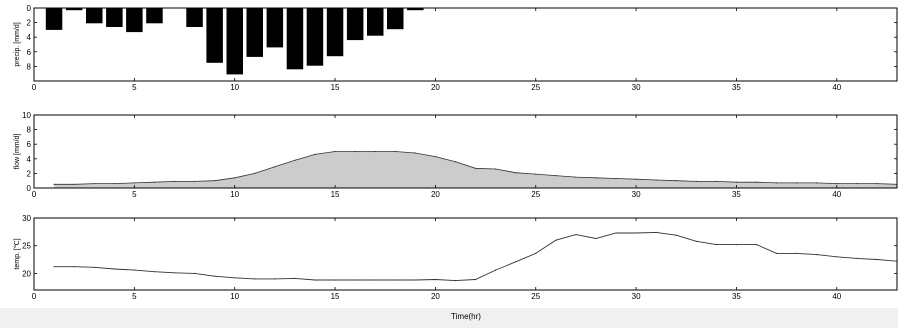 The height and width of the screenshot is (328, 898). What do you see at coordinates (26, 273) in the screenshot?
I see `y-tick-label: 20` at bounding box center [26, 273].